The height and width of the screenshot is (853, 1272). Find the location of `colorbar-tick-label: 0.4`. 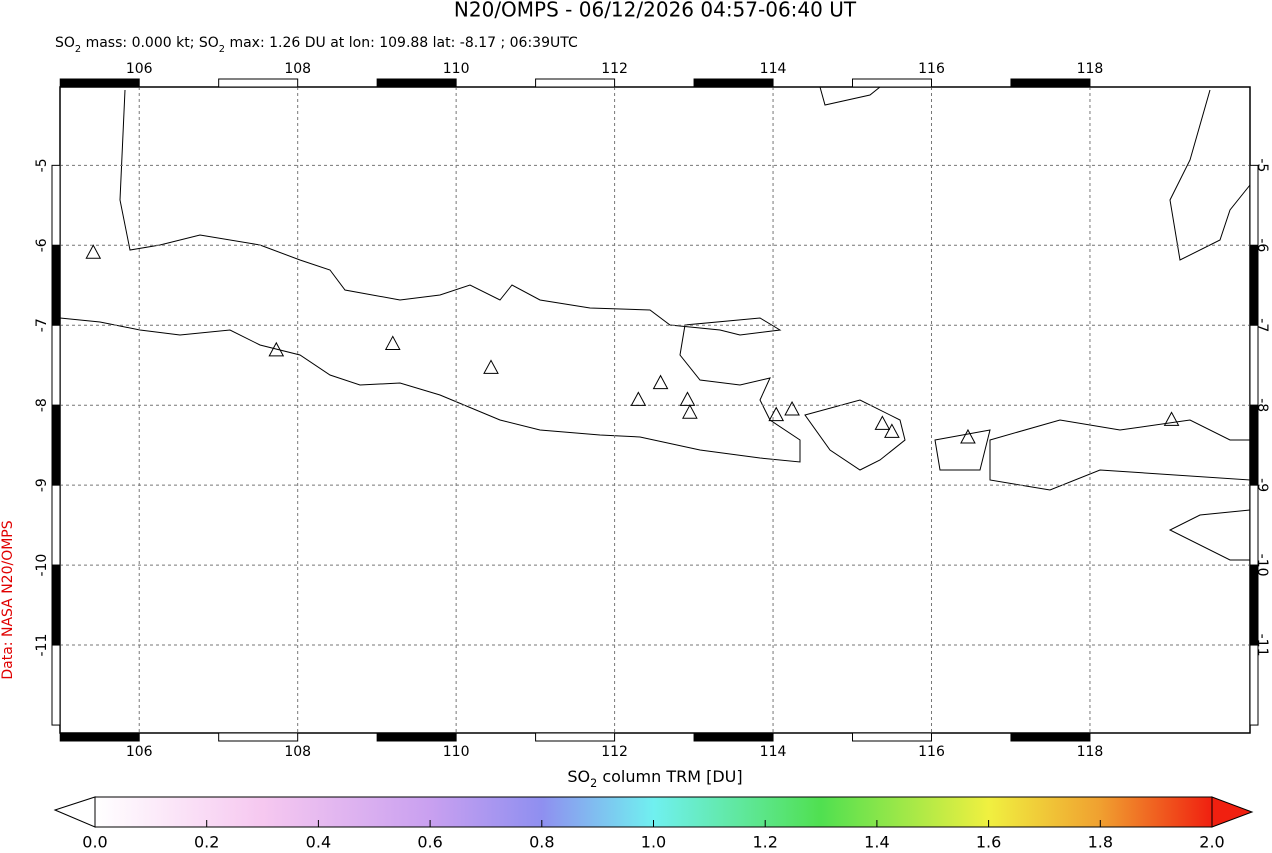

colorbar-tick-label: 0.4 is located at coordinates (318, 842).